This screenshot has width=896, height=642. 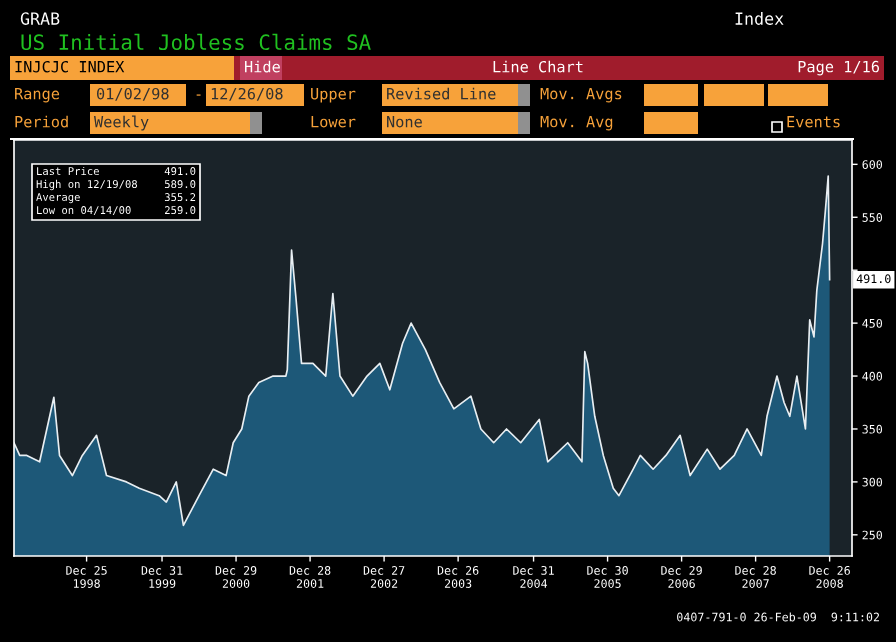 I want to click on text: Index, so click(x=759, y=18).